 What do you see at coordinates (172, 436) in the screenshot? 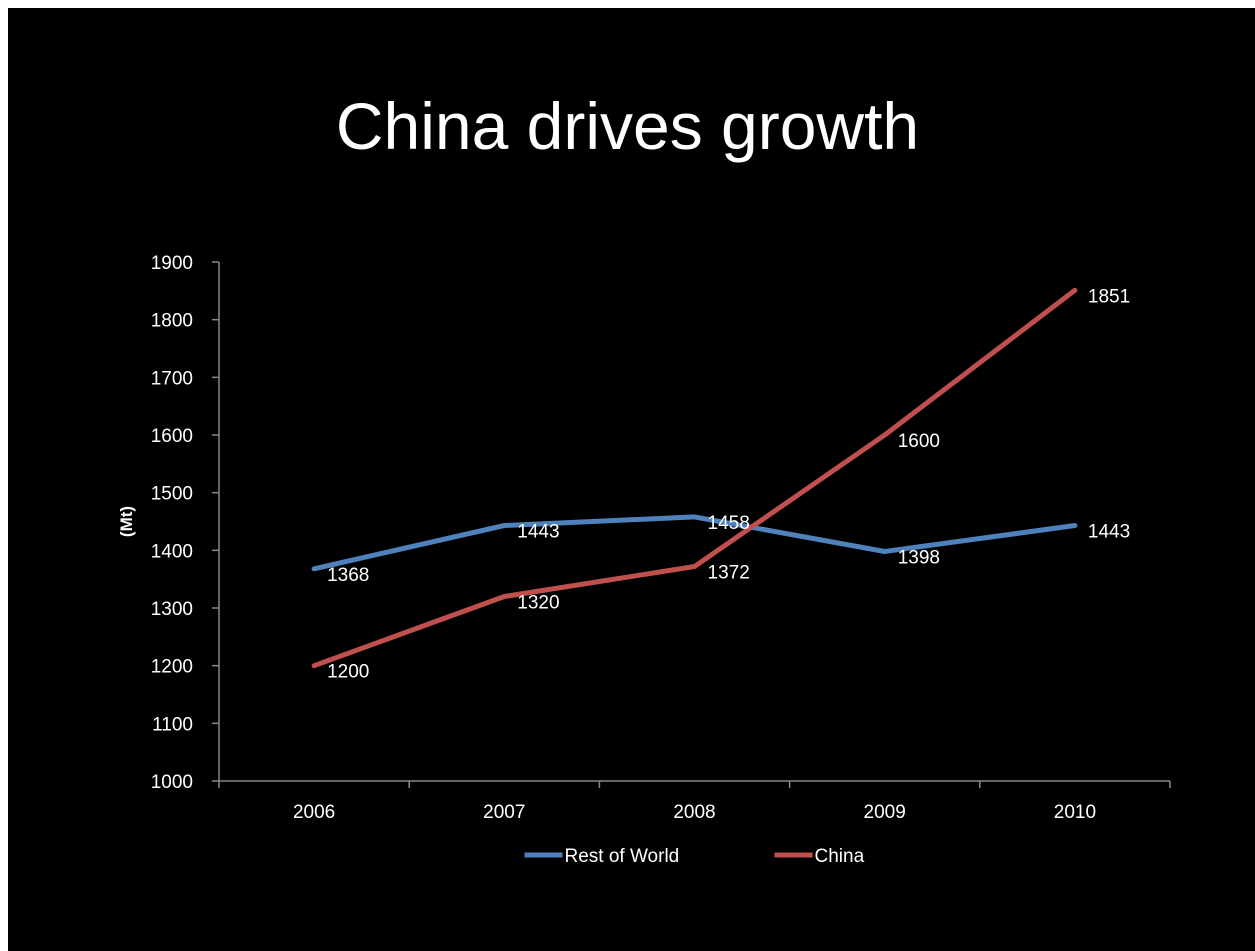
I see `y-tick-label: 1600` at bounding box center [172, 436].